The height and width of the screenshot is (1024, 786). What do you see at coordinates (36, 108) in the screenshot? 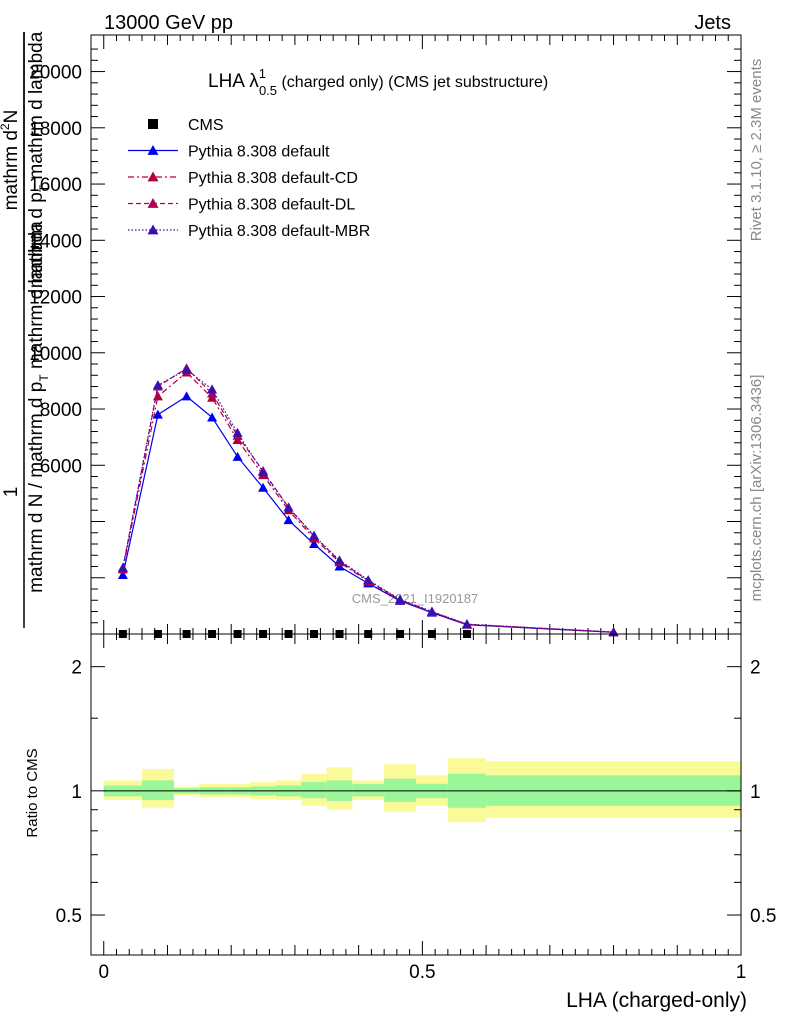
I see `y-label-den-2: mathrm d lambda` at bounding box center [36, 108].